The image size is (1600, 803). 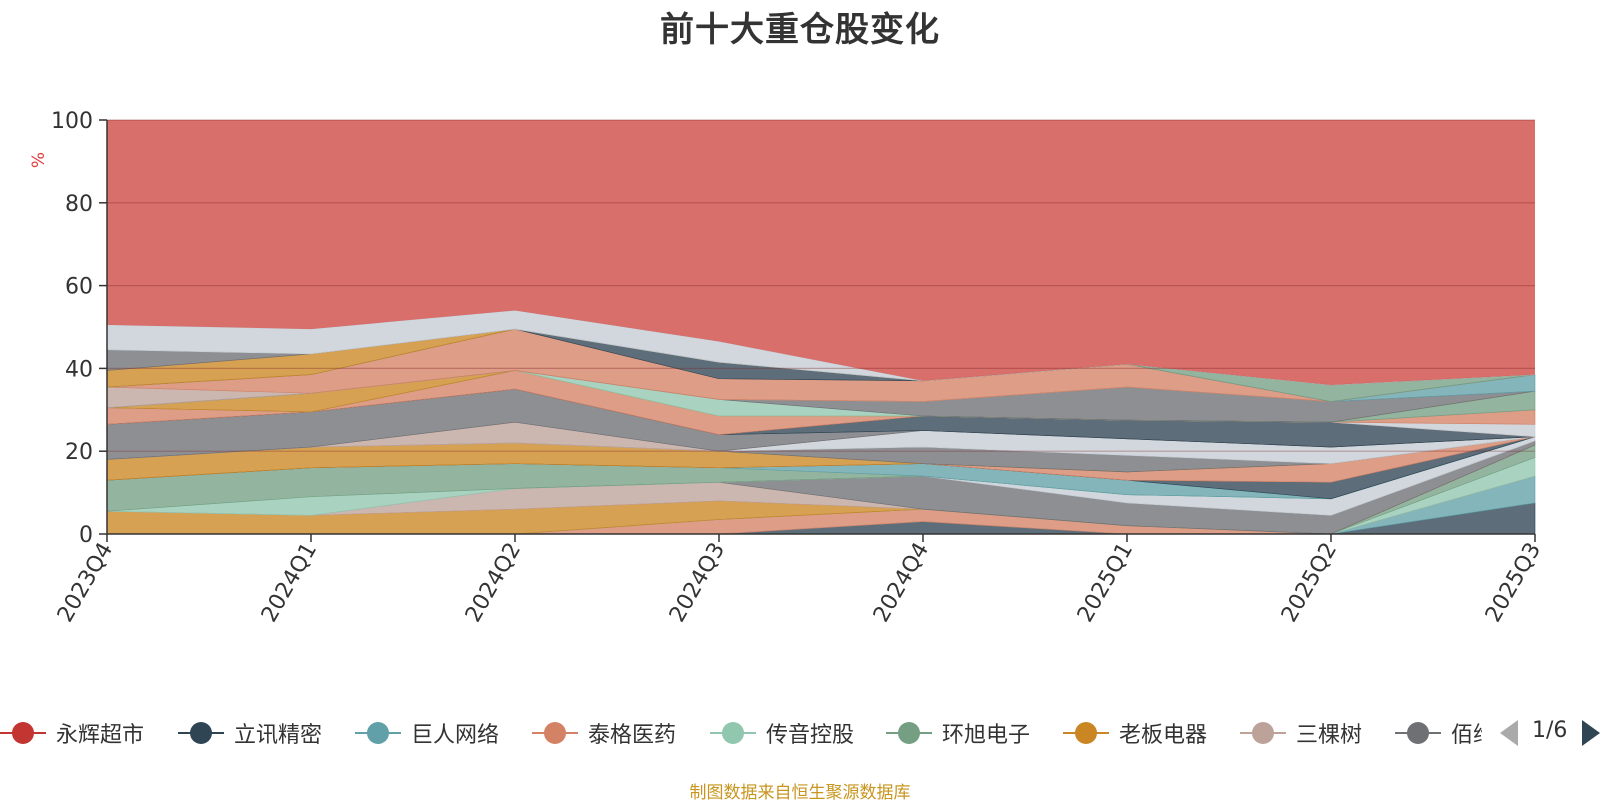 I want to click on legend-item: 环旭电子, so click(x=958, y=733).